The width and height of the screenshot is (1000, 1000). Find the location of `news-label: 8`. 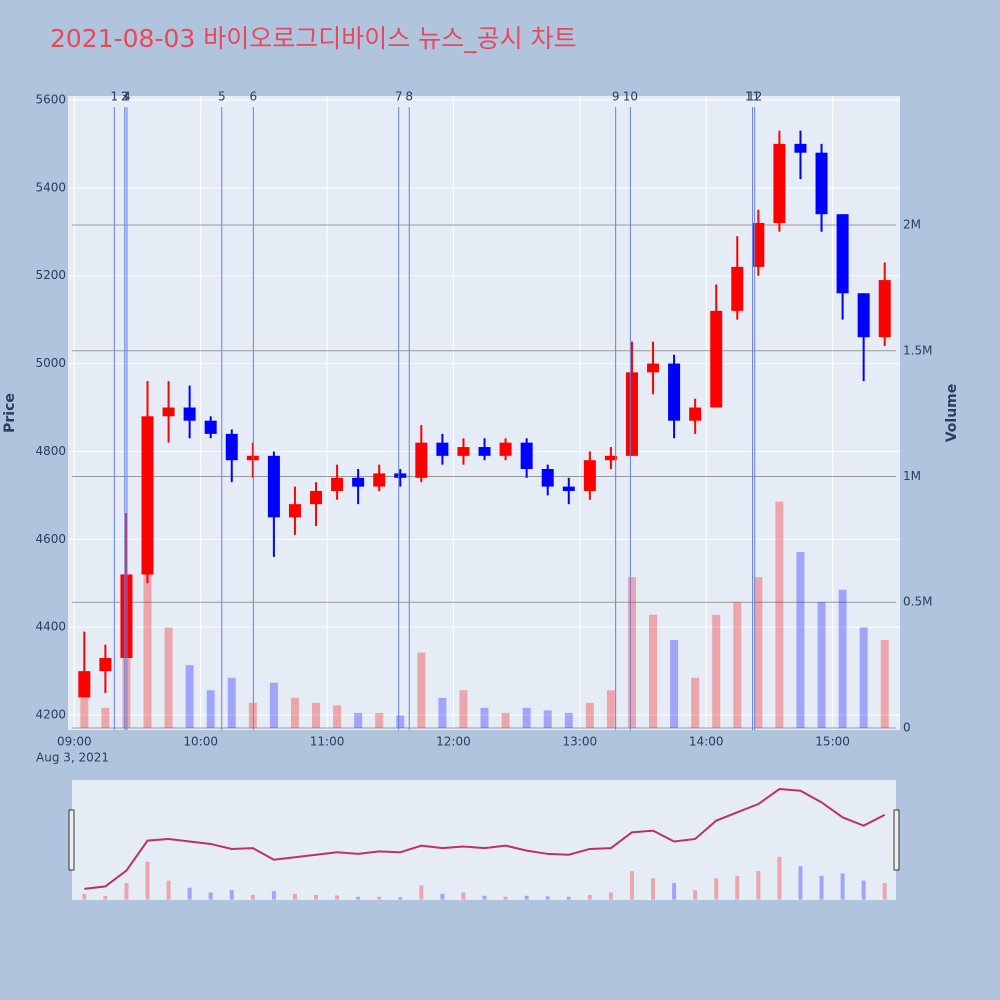

news-label: 8 is located at coordinates (409, 97).